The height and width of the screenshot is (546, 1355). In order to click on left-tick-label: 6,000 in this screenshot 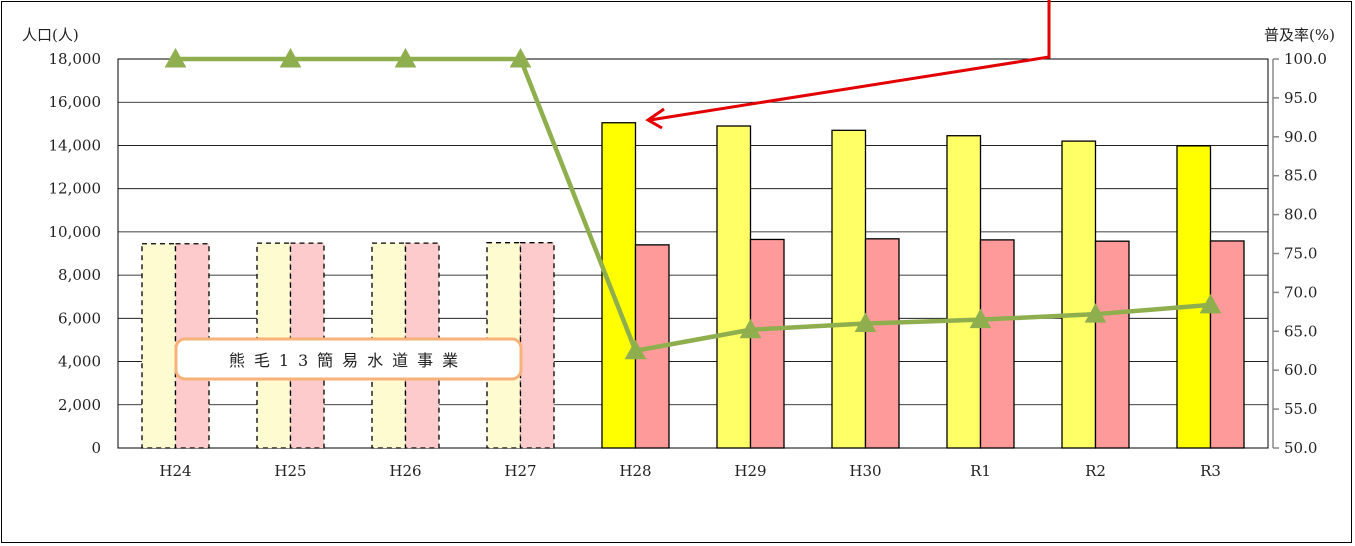, I will do `click(79, 318)`.